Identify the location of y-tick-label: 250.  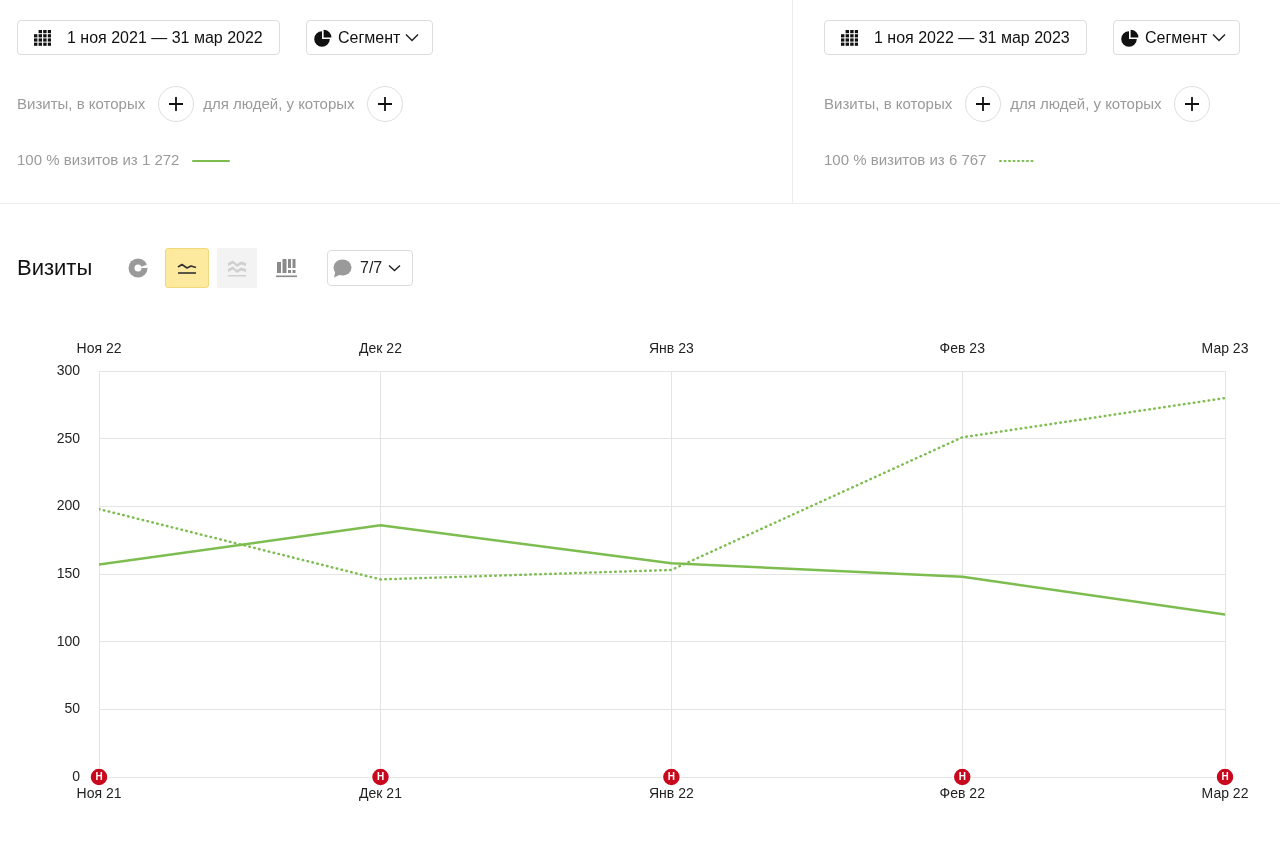
(68, 437).